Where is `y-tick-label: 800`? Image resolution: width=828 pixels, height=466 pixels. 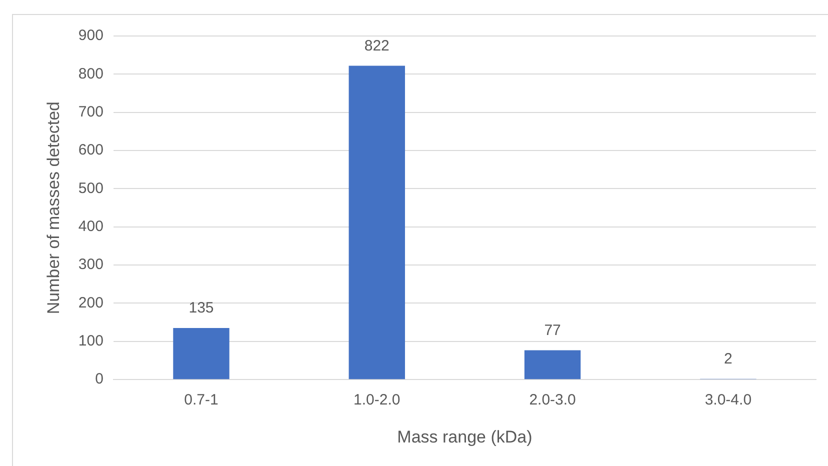
y-tick-label: 800 is located at coordinates (91, 73).